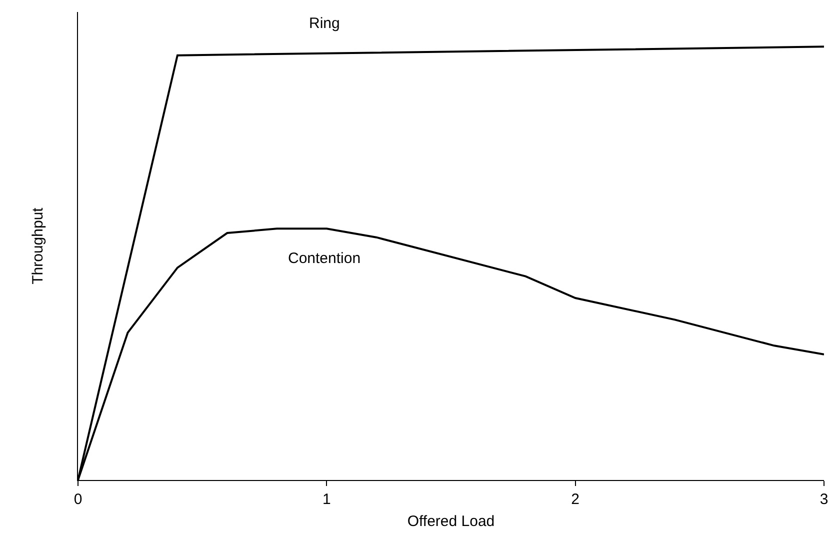 The image size is (838, 545). Describe the element at coordinates (575, 499) in the screenshot. I see `x-tick-label: 2` at that location.